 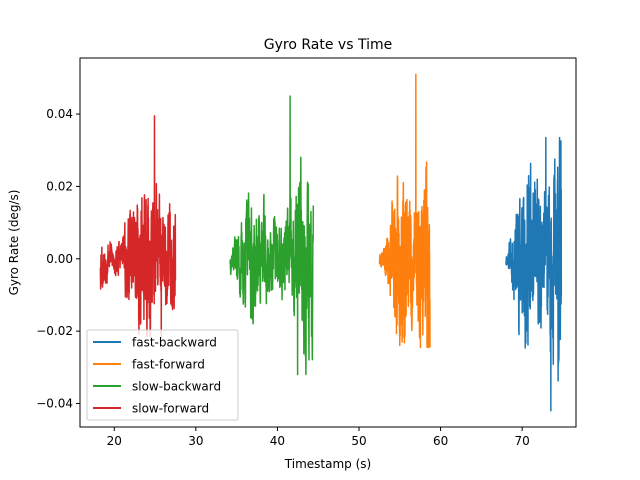 I want to click on legend-label: slow-forward, so click(x=170, y=409).